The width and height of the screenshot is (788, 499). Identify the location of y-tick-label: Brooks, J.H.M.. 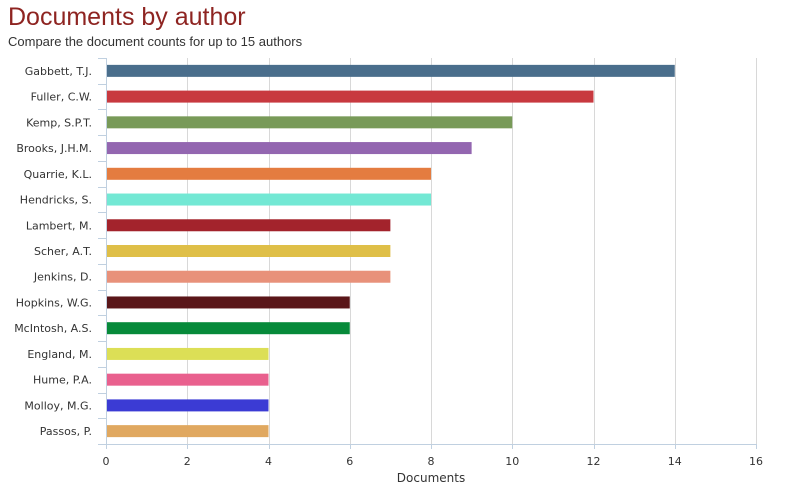
(54, 148).